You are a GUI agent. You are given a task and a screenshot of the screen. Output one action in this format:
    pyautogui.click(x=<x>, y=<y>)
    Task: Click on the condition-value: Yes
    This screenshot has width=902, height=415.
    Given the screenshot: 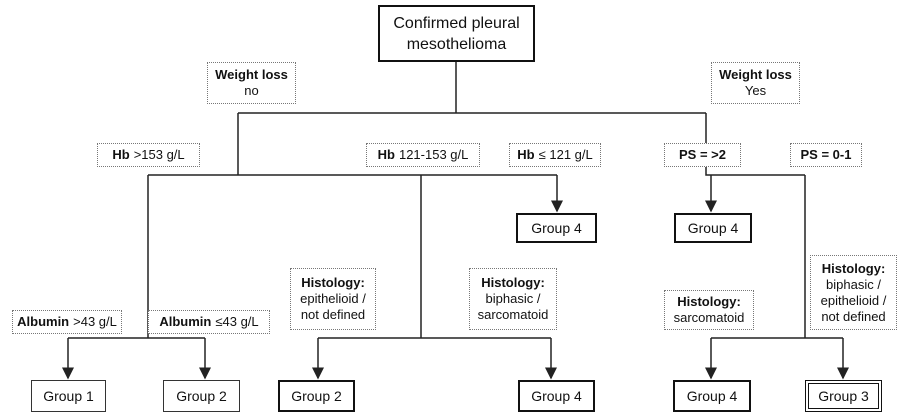 What is the action you would take?
    pyautogui.click(x=755, y=90)
    